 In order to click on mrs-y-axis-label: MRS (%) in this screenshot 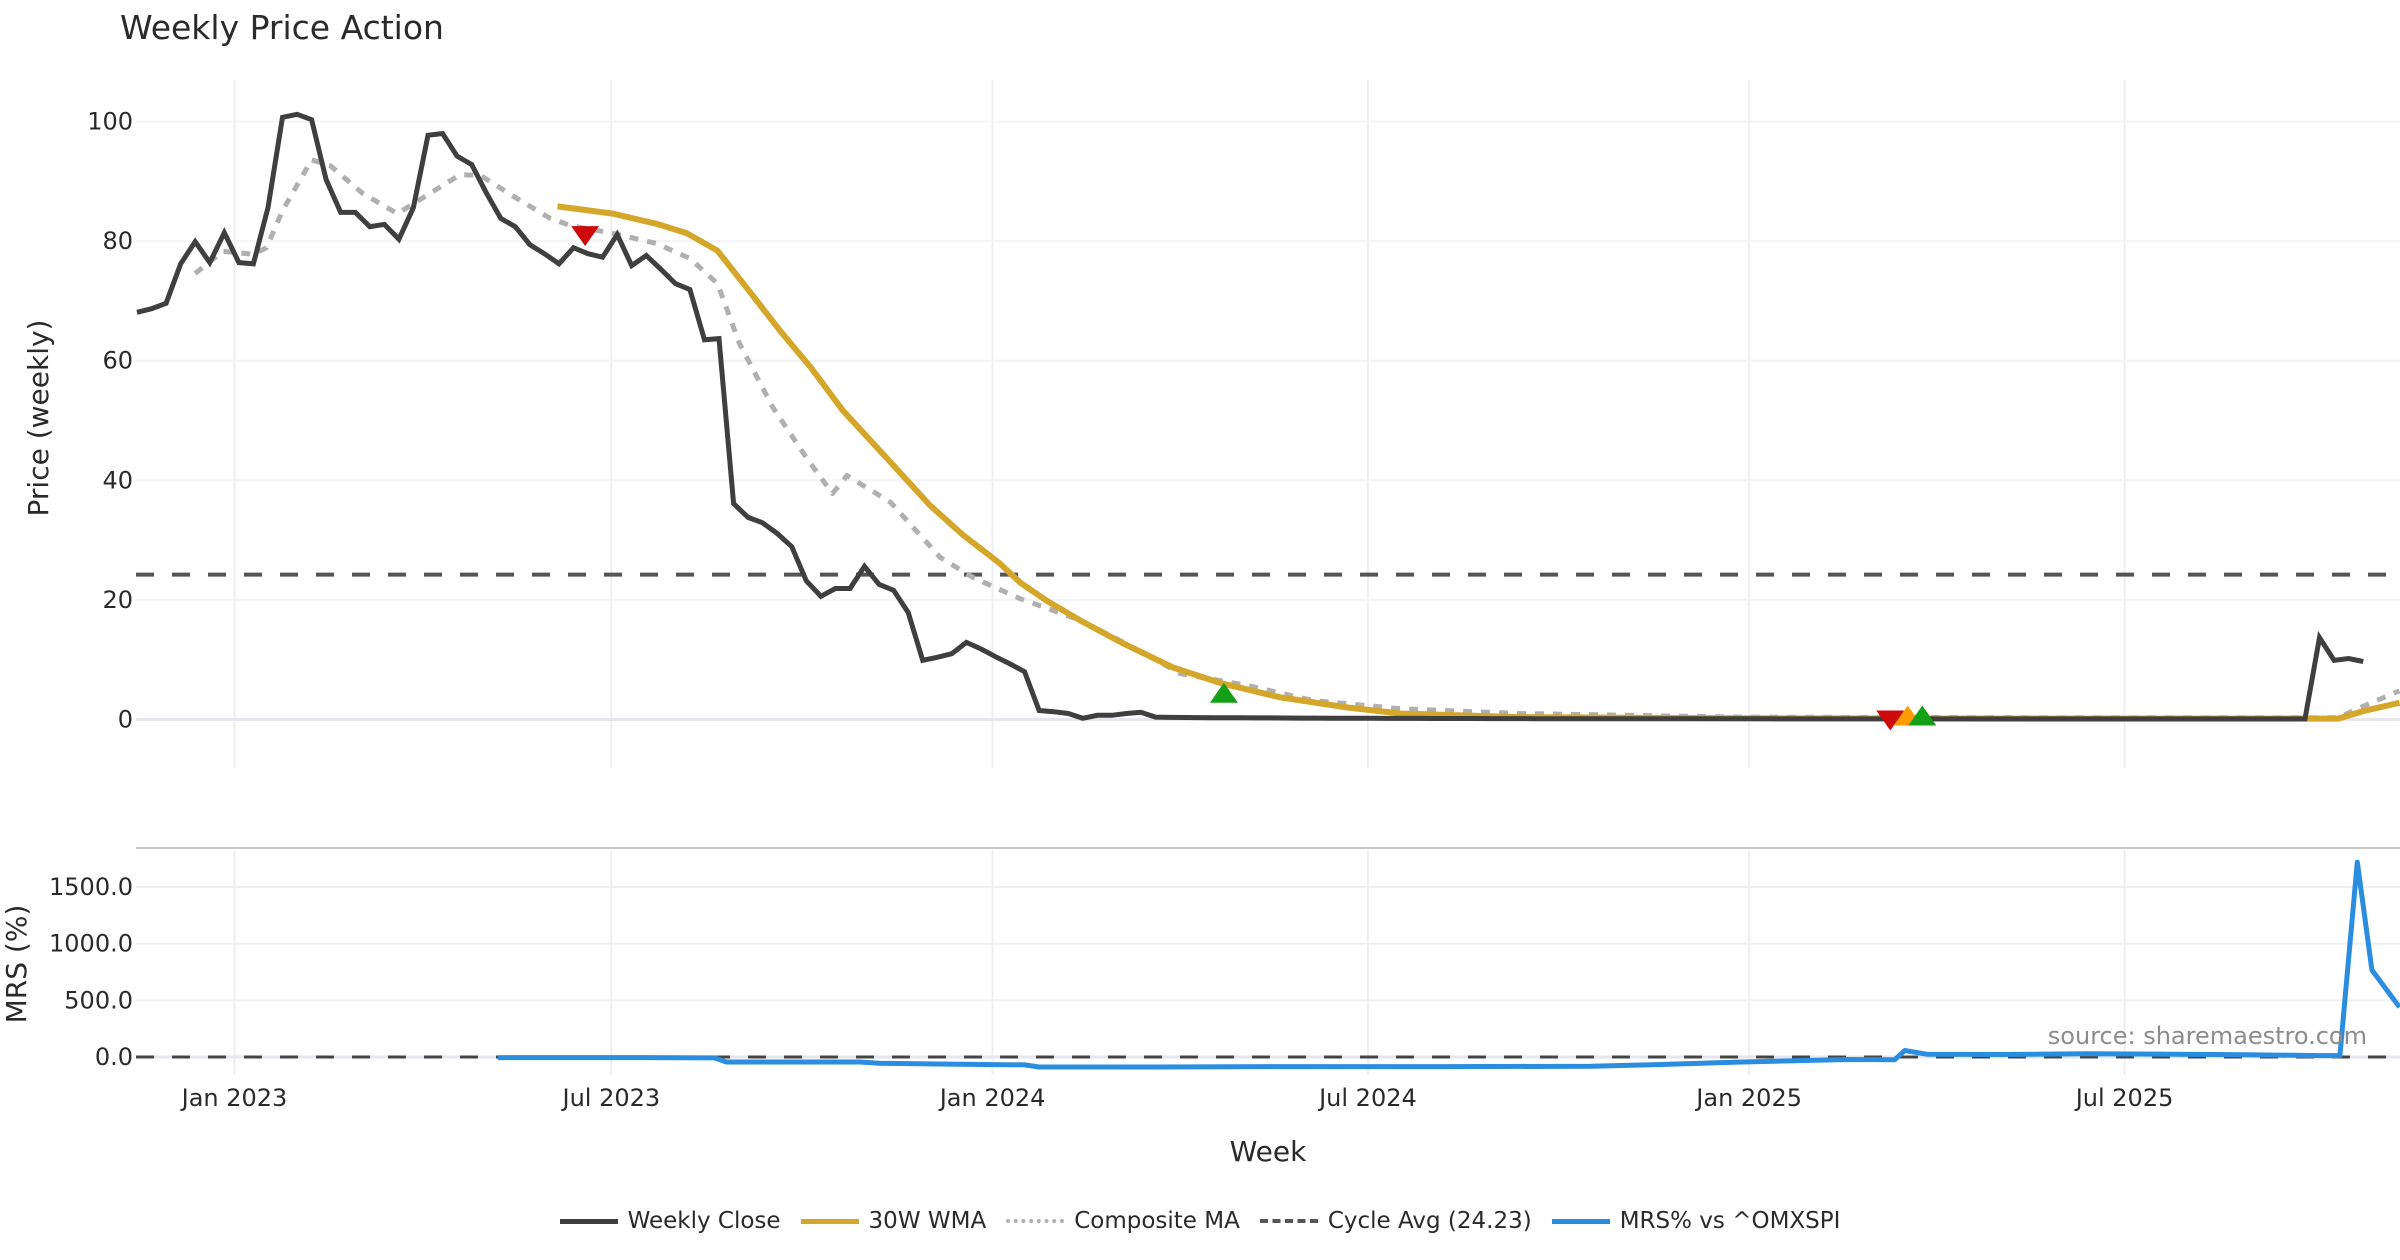, I will do `click(16, 964)`.